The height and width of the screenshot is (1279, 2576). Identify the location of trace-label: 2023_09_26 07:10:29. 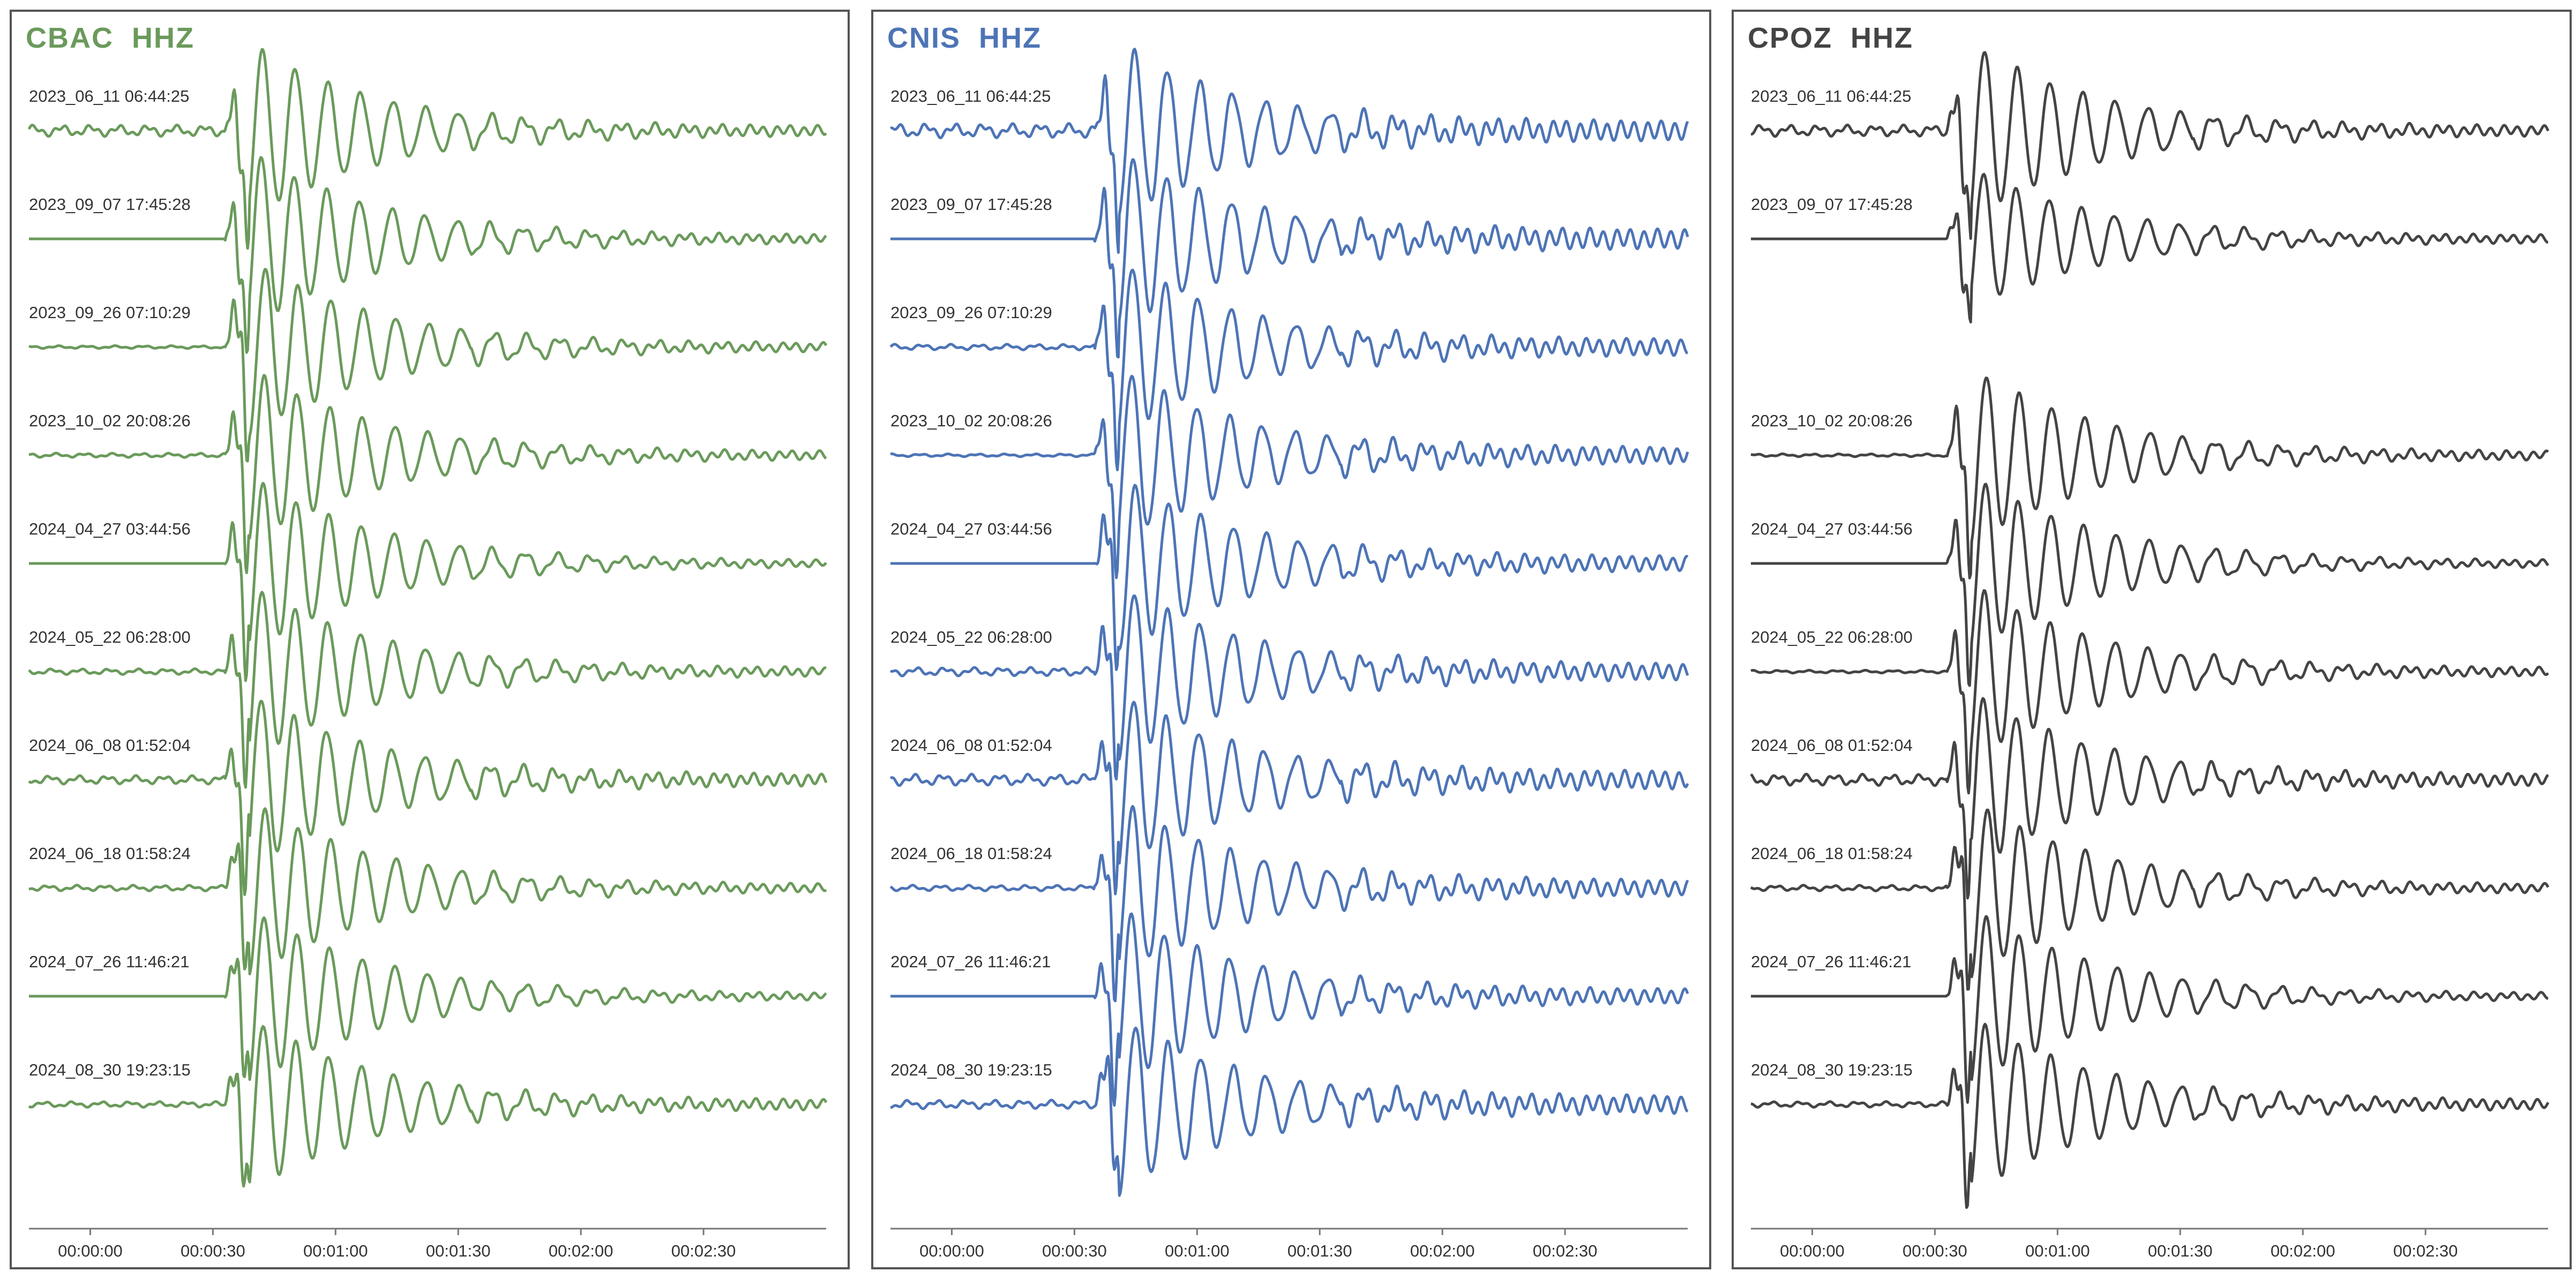
(110, 312).